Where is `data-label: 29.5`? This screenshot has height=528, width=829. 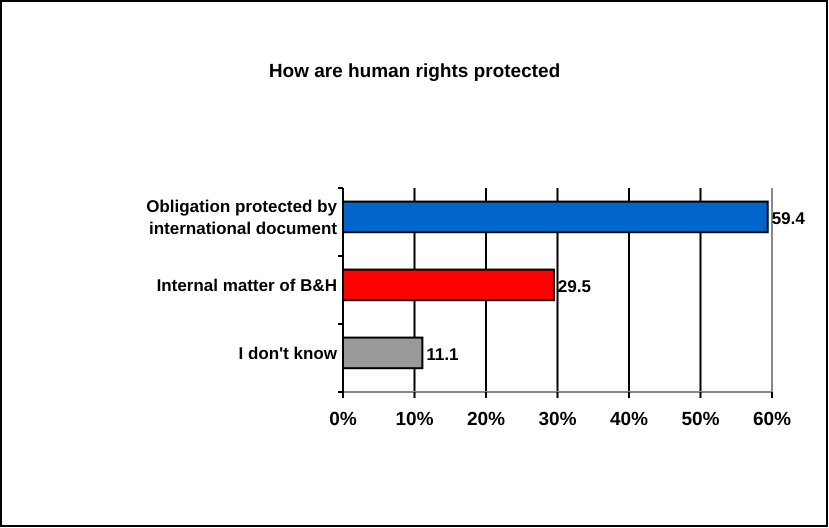
data-label: 29.5 is located at coordinates (575, 286).